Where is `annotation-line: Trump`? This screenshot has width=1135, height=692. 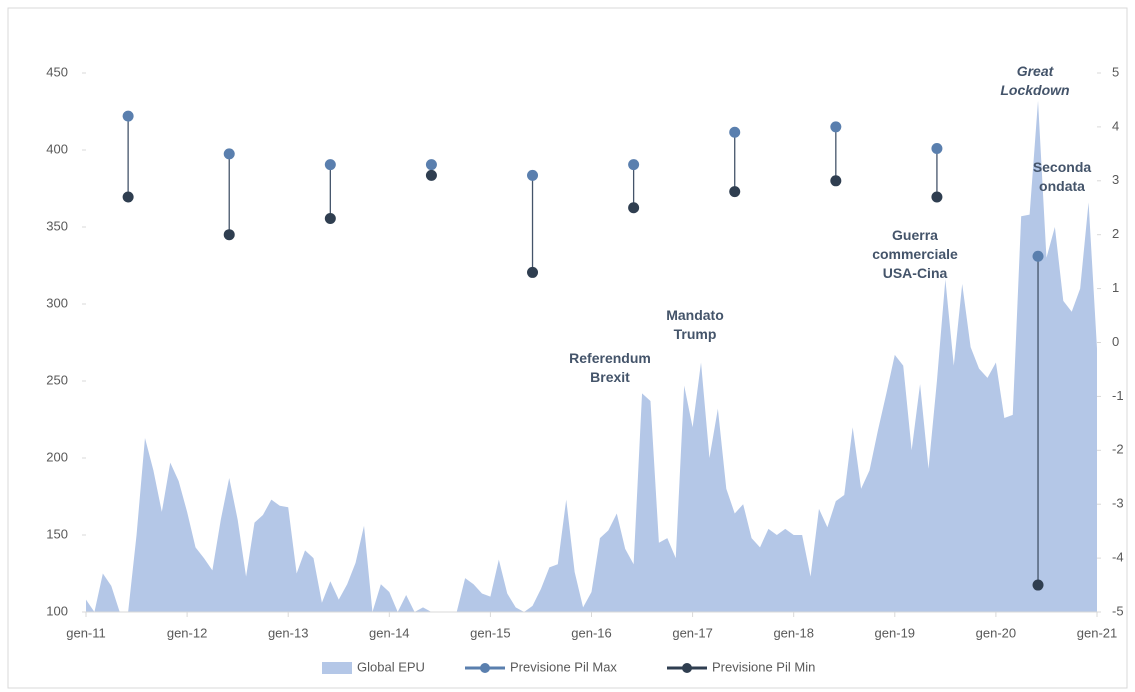
annotation-line: Trump is located at coordinates (695, 334).